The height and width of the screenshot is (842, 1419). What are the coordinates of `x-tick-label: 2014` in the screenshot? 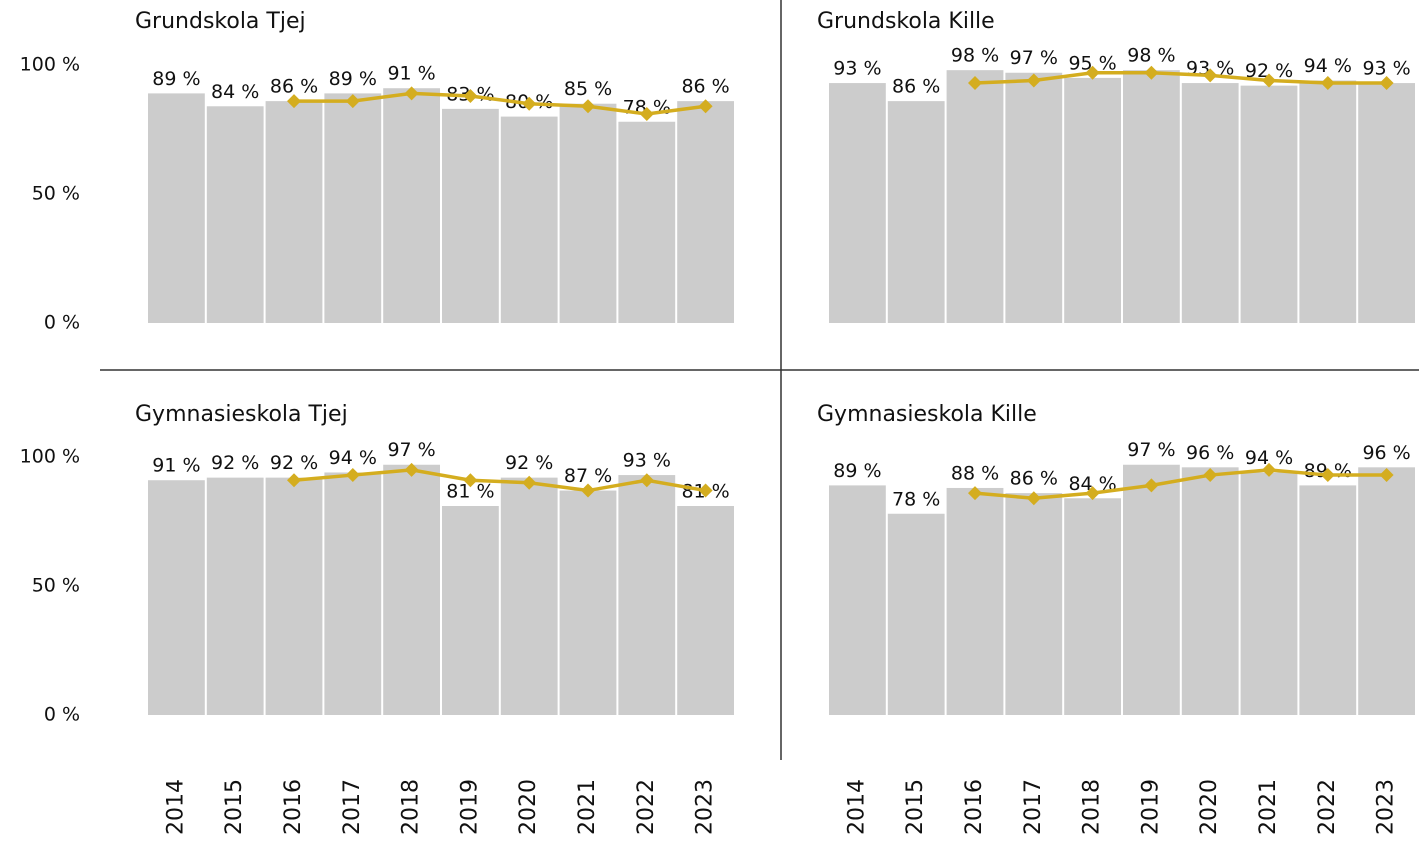 It's located at (856, 807).